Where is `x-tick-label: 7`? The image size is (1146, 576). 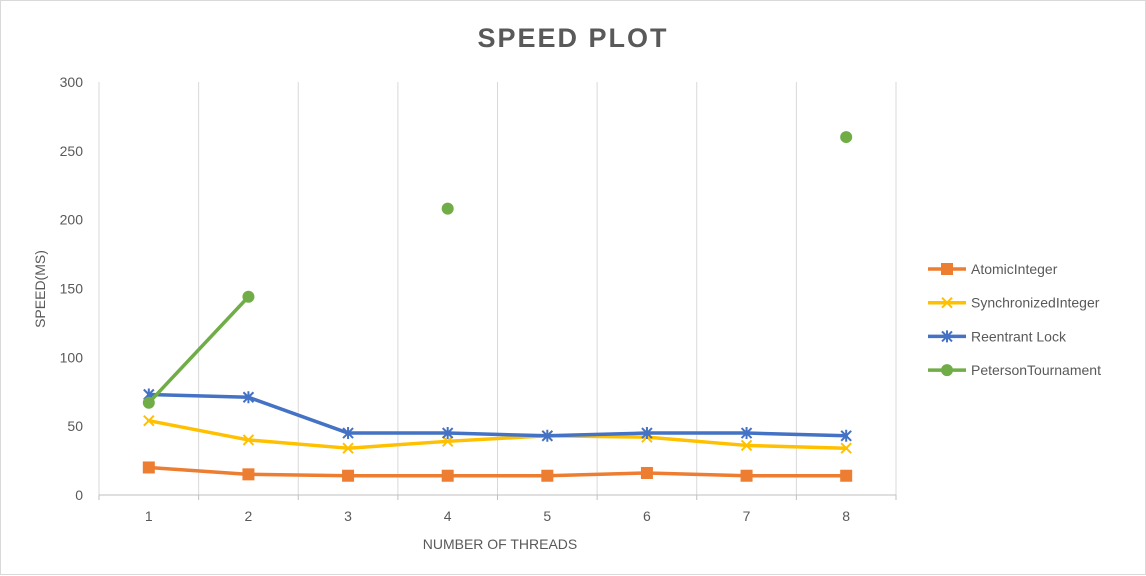 x-tick-label: 7 is located at coordinates (747, 516).